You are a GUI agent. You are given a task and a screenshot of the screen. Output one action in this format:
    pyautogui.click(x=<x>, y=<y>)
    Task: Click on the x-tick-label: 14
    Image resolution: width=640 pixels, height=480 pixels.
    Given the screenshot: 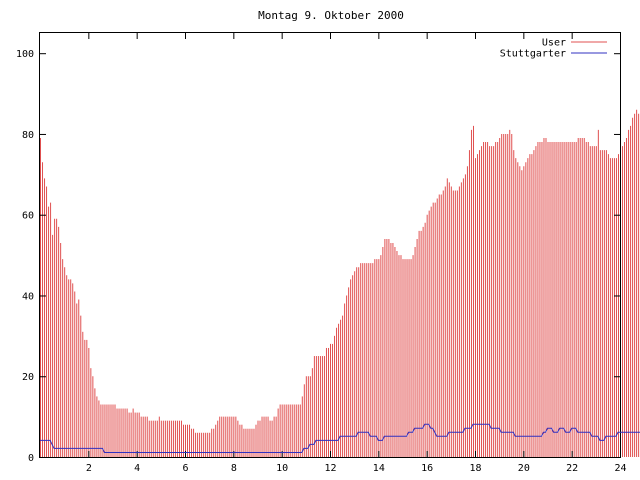 What is the action you would take?
    pyautogui.click(x=379, y=468)
    